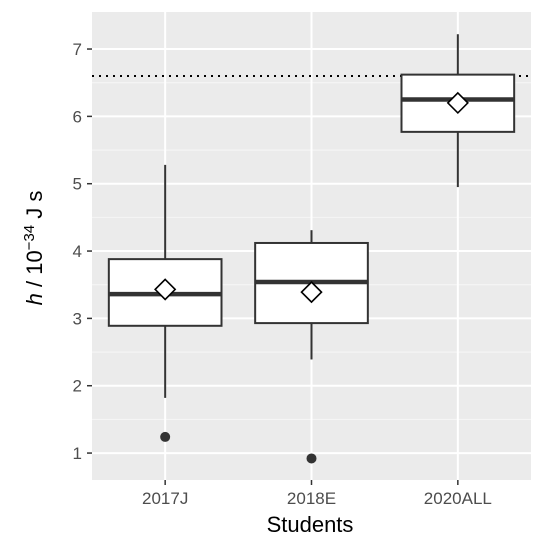 The width and height of the screenshot is (542, 540). Describe the element at coordinates (34, 271) in the screenshot. I see `y-axis-title-separator: / 10` at that location.